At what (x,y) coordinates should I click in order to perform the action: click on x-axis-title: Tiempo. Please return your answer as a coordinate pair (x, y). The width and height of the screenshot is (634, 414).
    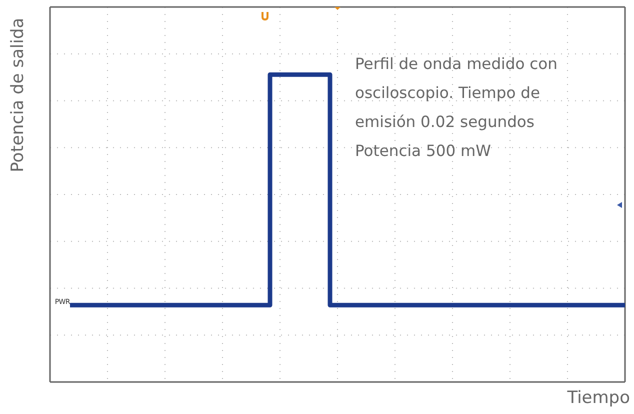
    Looking at the image, I should click on (598, 398).